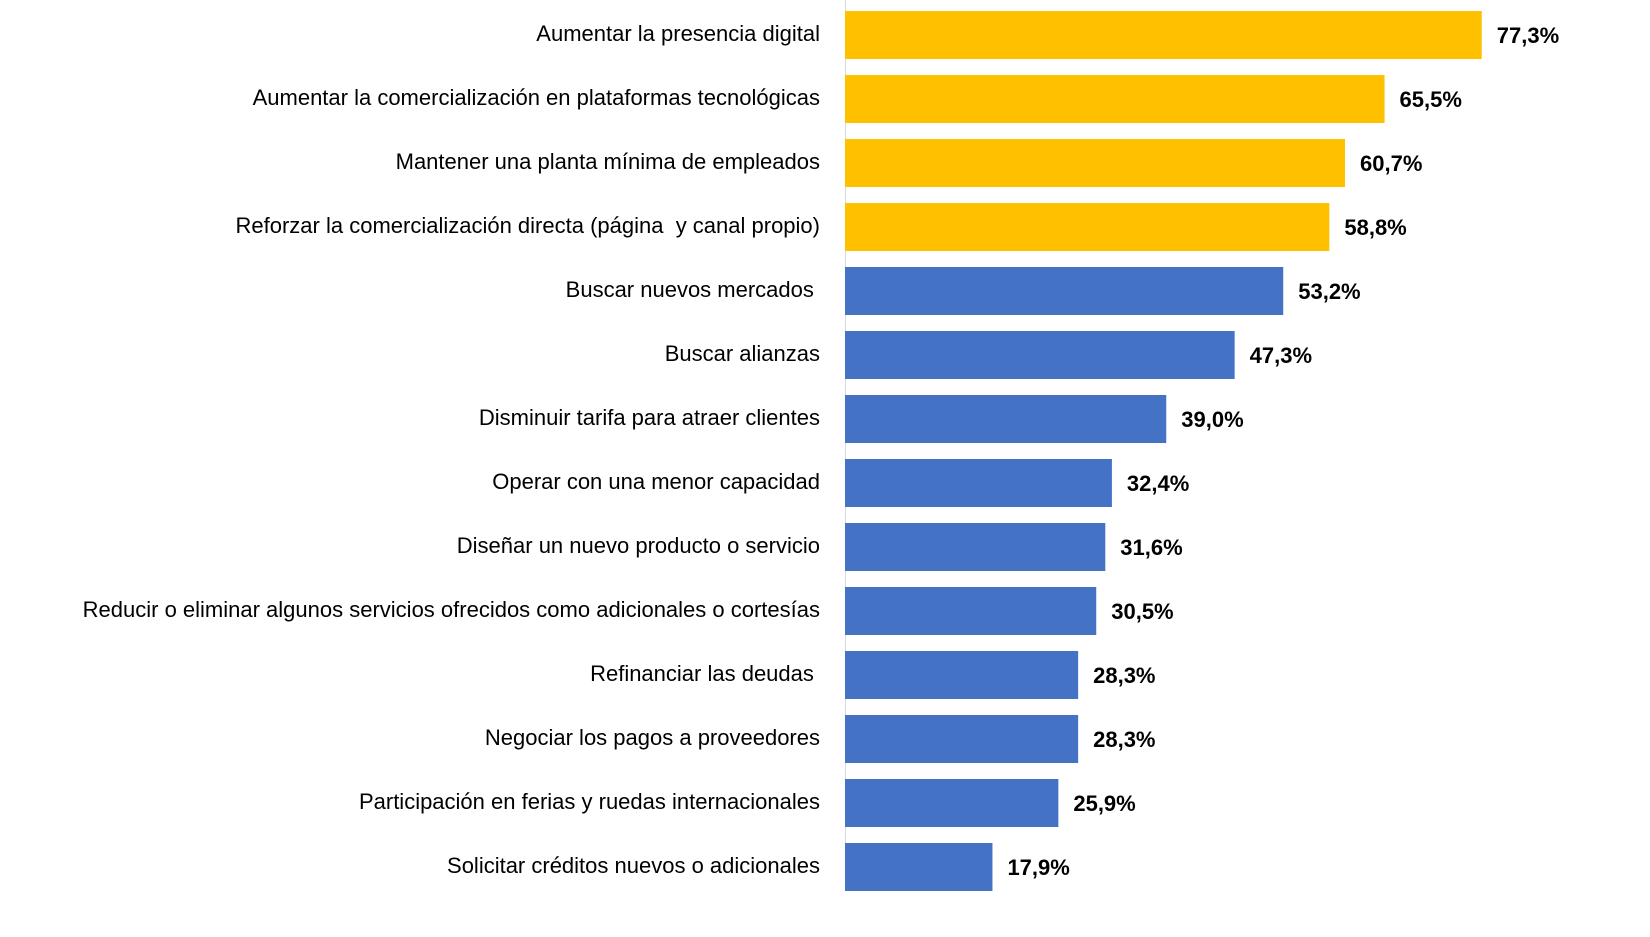 The height and width of the screenshot is (937, 1650). I want to click on value-label: 31,6%, so click(1151, 547).